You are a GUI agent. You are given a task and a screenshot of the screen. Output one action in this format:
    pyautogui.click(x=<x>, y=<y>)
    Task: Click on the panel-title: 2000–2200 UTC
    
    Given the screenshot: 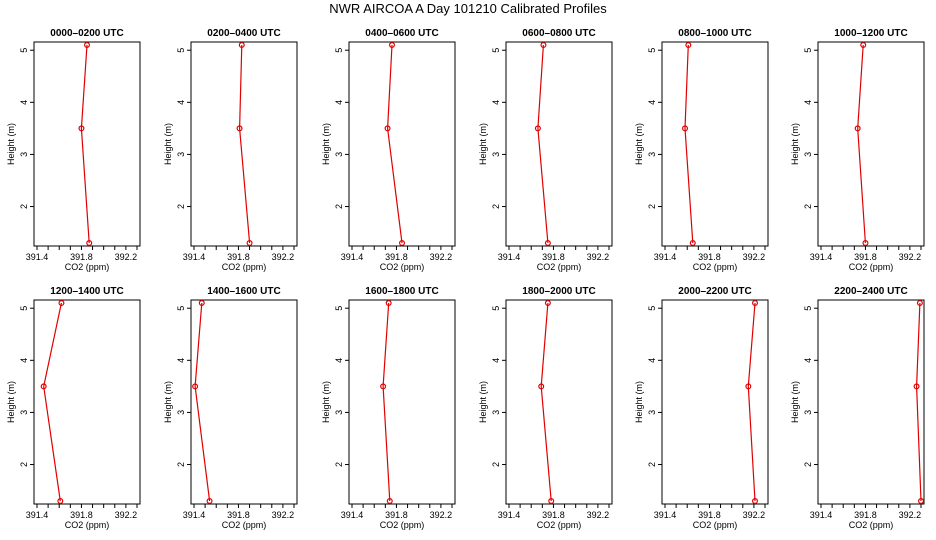 What is the action you would take?
    pyautogui.click(x=714, y=291)
    